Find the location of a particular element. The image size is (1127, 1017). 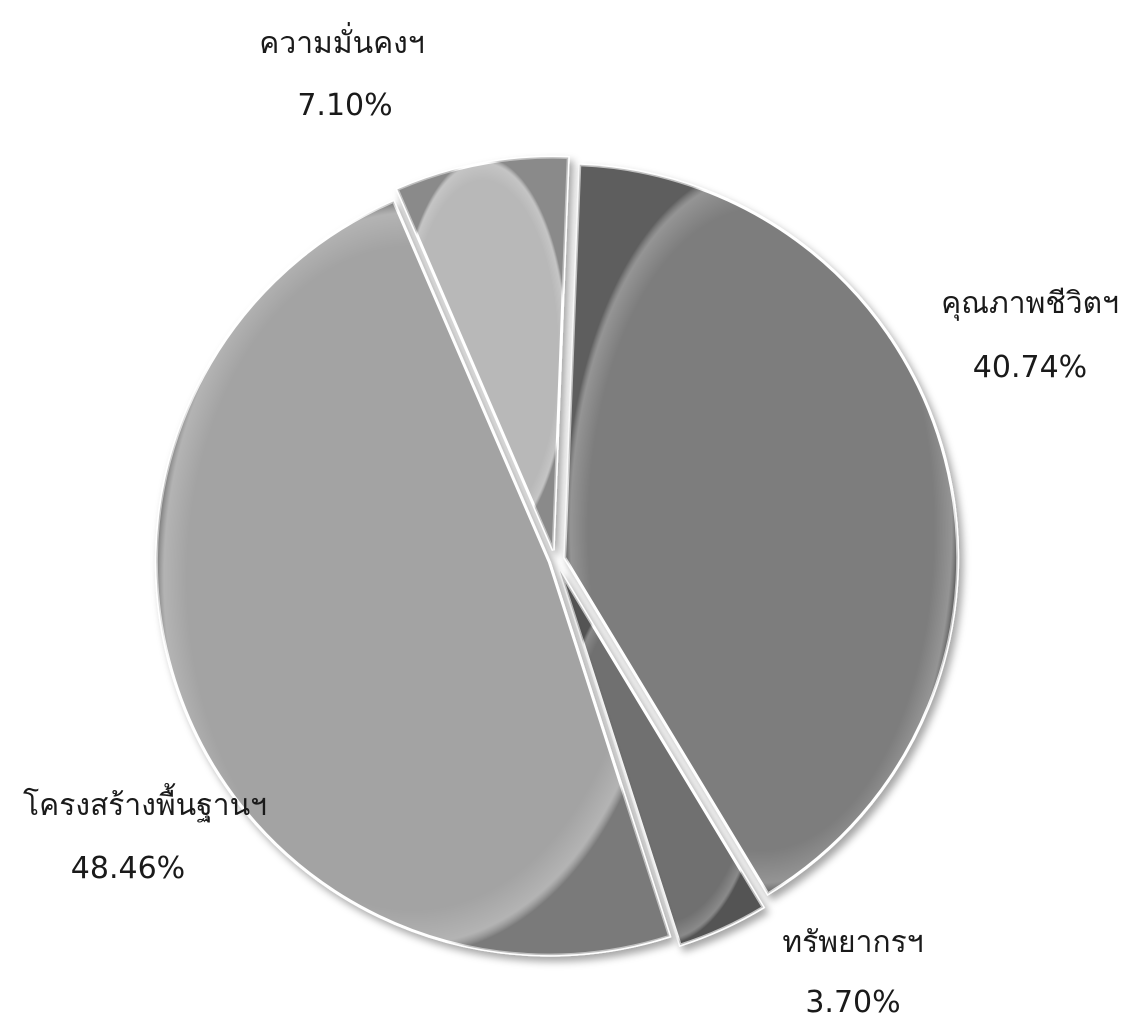

slice-label-resources: ทรัพยากรฯ 3.70% is located at coordinates (852, 971).